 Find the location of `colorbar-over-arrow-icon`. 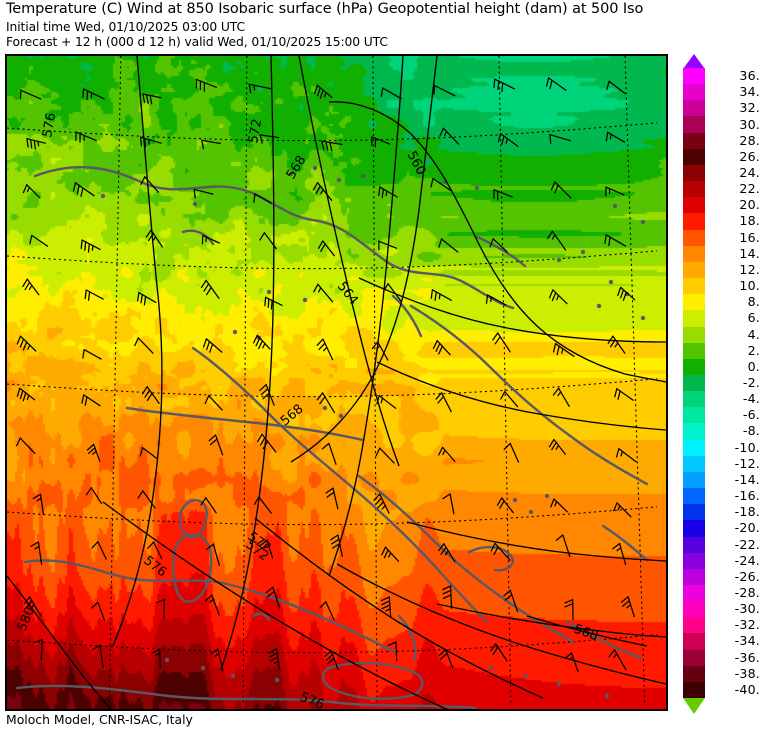

colorbar-over-arrow-icon is located at coordinates (694, 61).